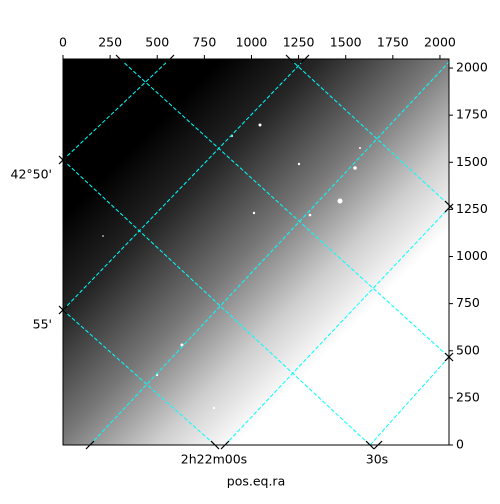 The width and height of the screenshot is (500, 504). I want to click on ra-tick-label: 30s, so click(377, 459).